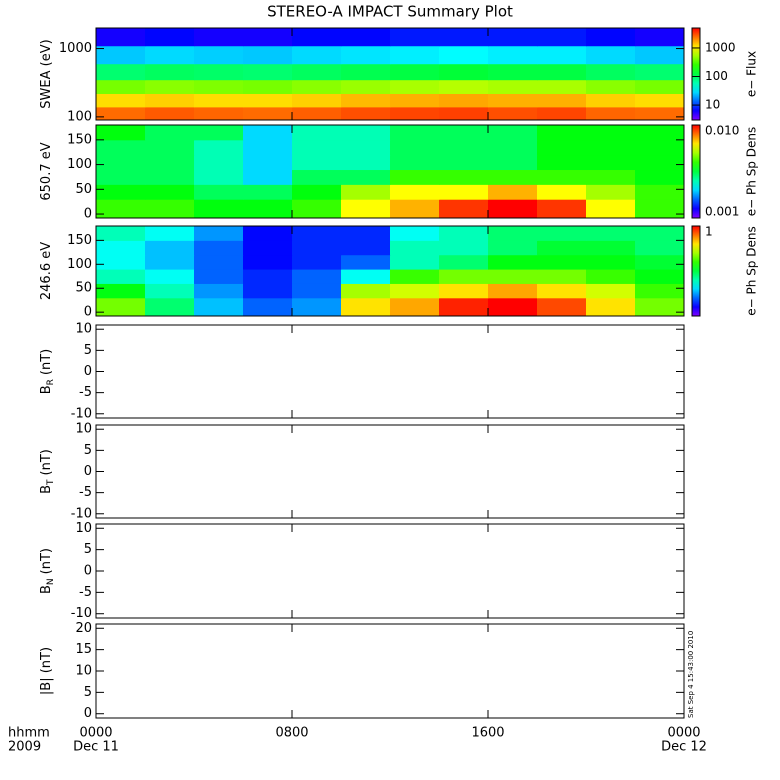 This screenshot has height=780, width=780. Describe the element at coordinates (752, 171) in the screenshot. I see `colorbar-label: e− Ph Sp Dens` at that location.